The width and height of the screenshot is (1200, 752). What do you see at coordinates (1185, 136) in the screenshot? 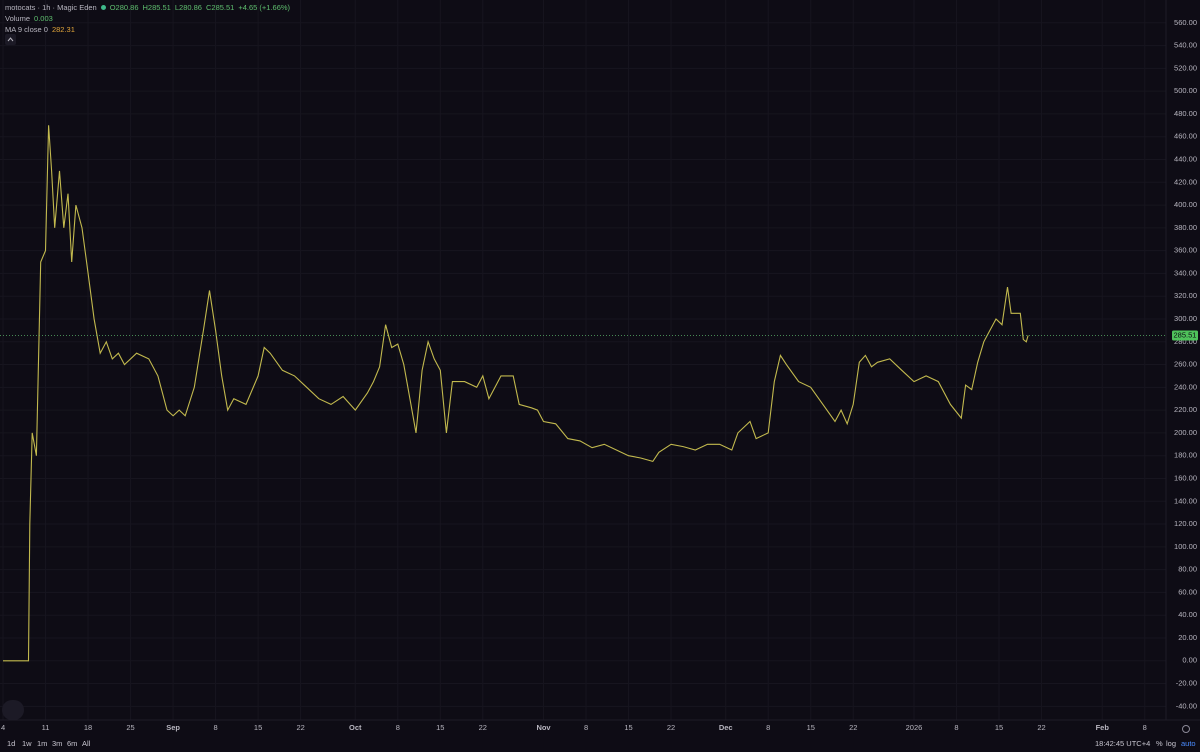
I see `y-tick-label: 460.00` at bounding box center [1185, 136].